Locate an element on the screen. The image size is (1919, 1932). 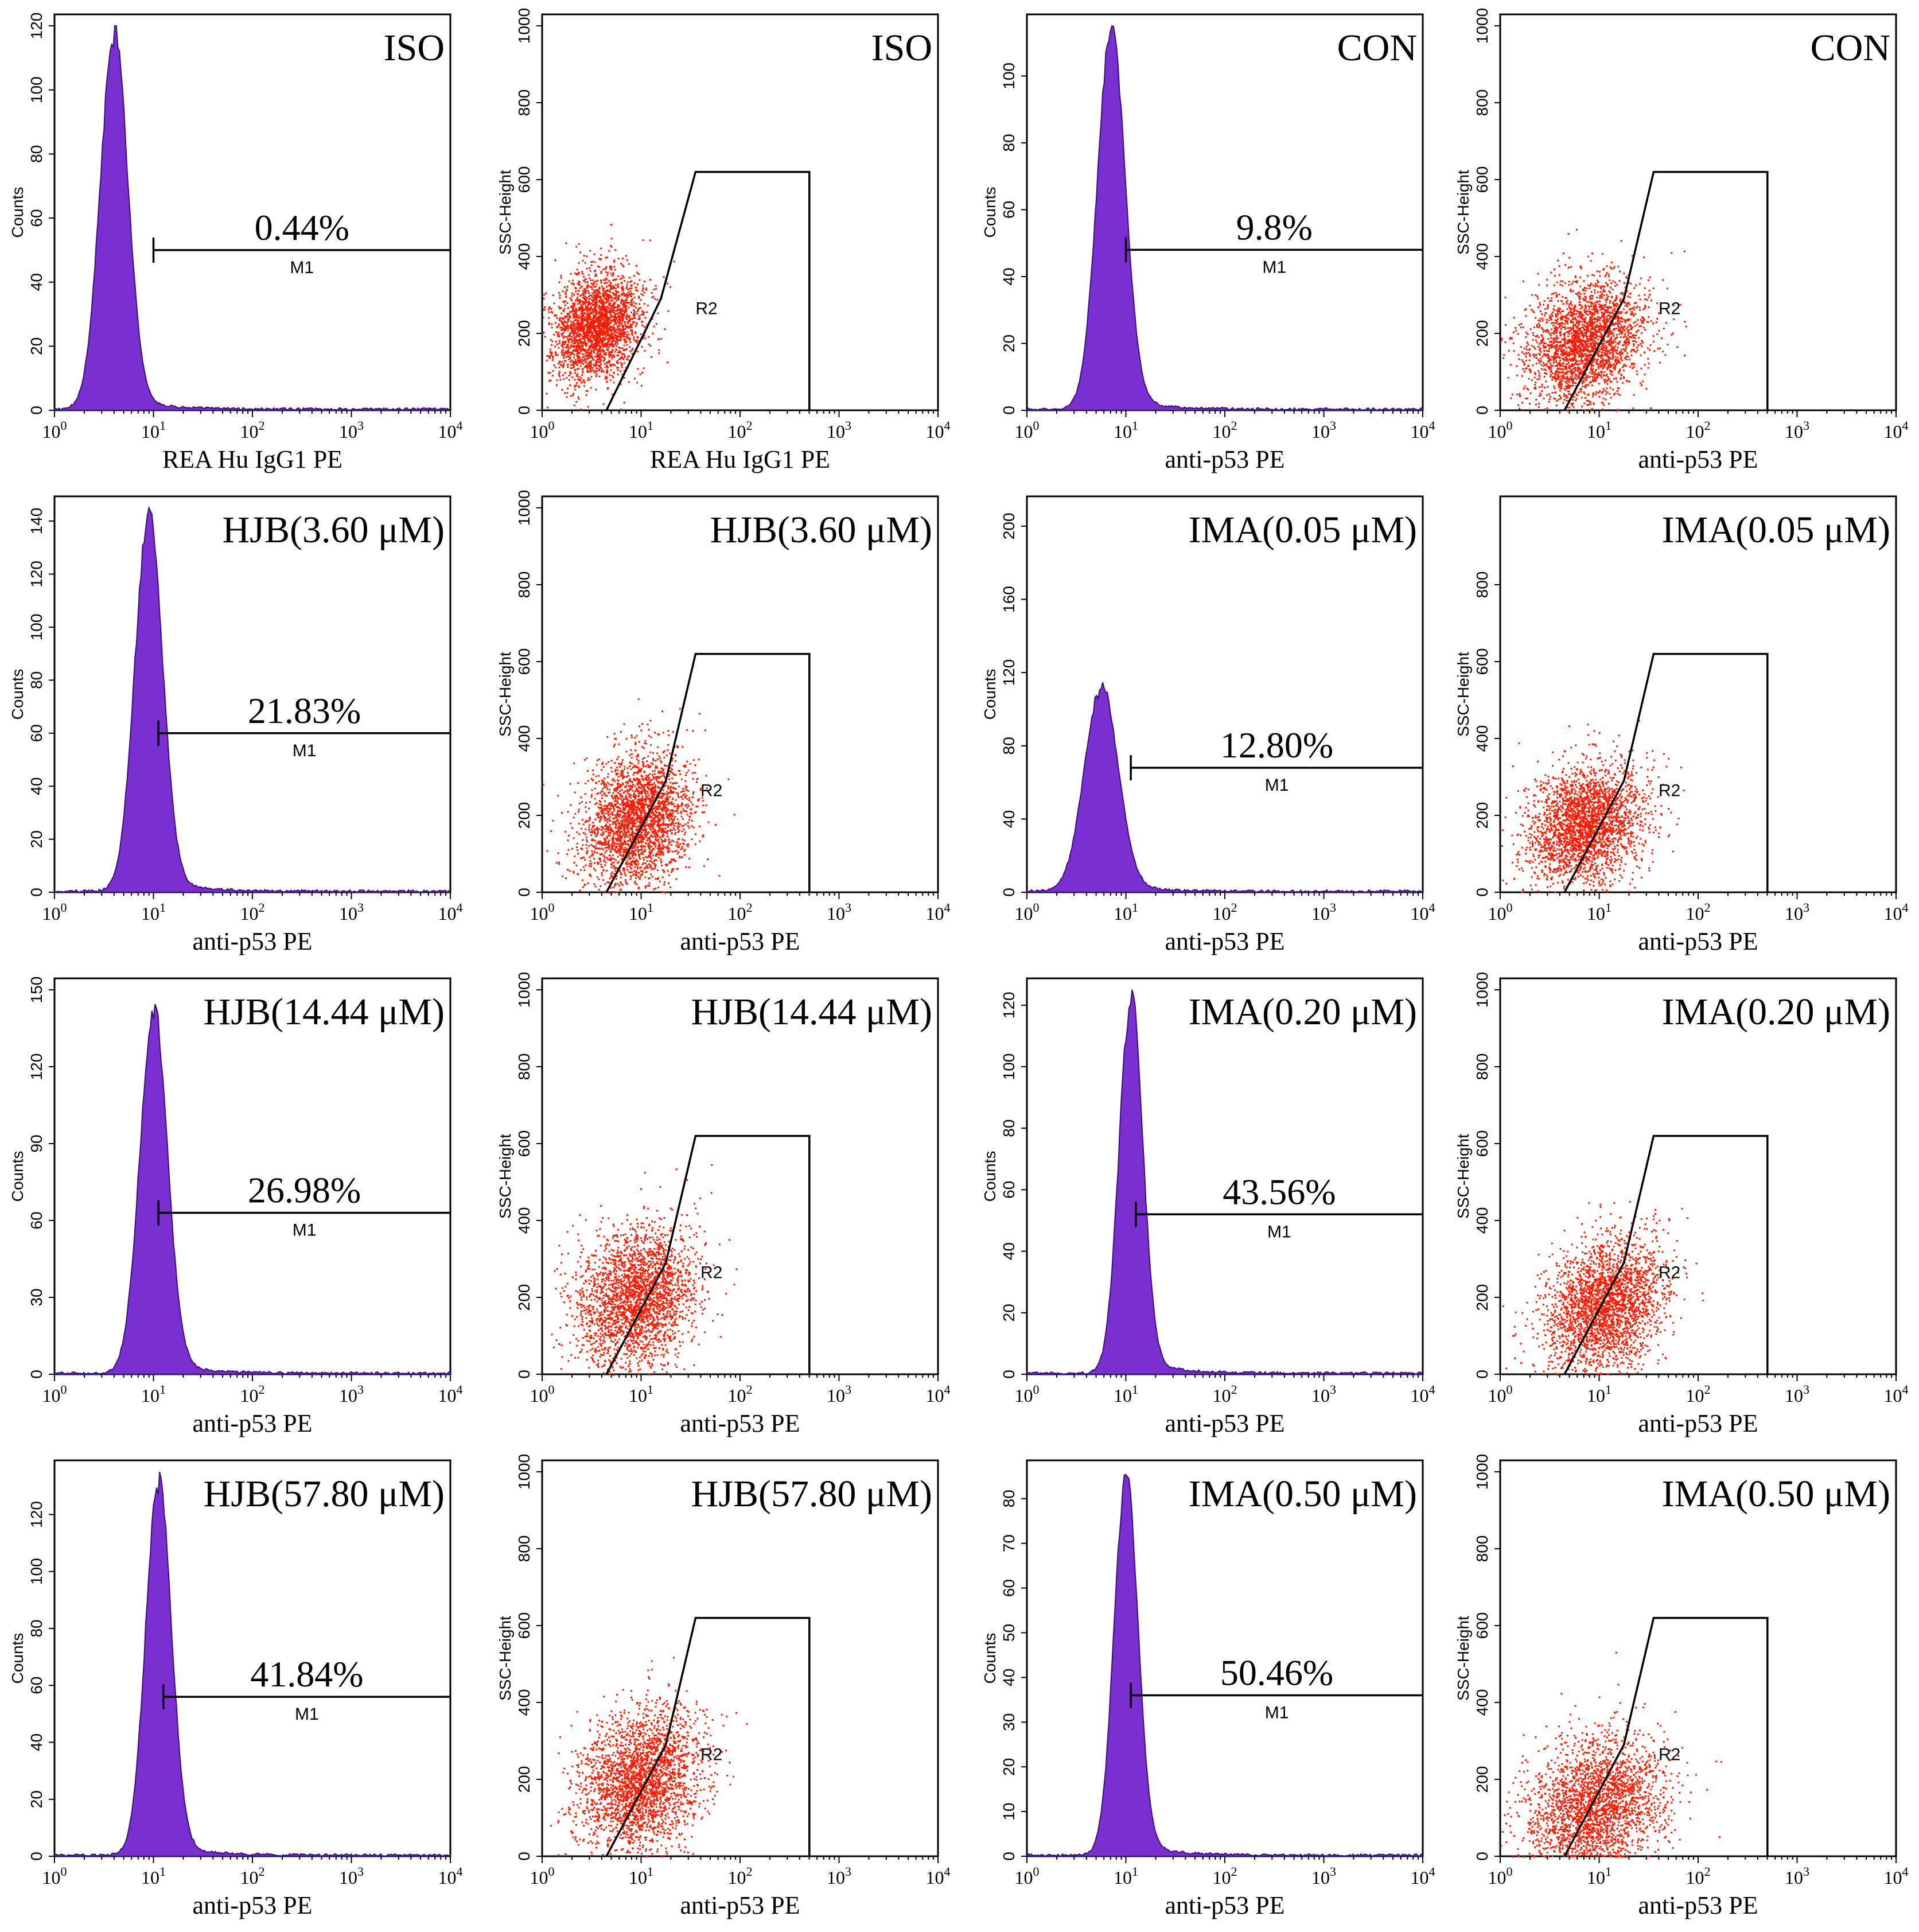
x-tick-label: 10³ is located at coordinates (351, 430).